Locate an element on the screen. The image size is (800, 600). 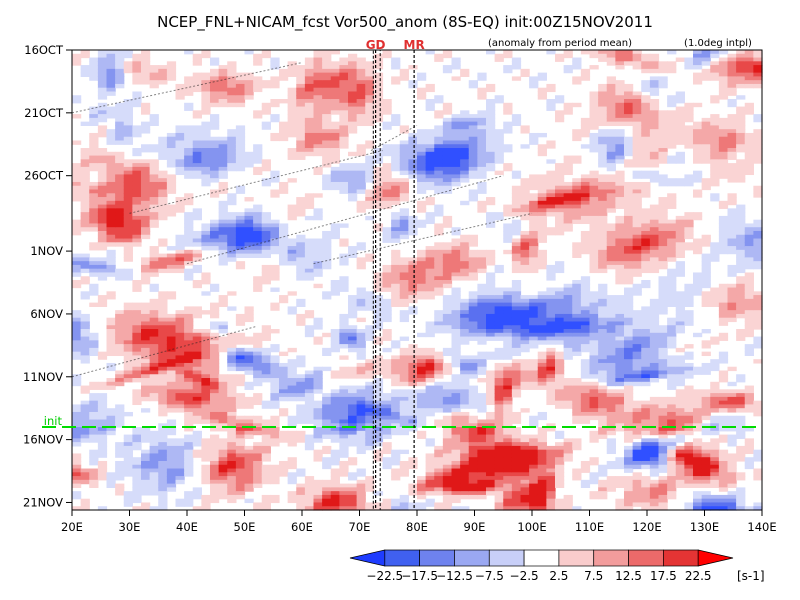
subtitle-left: (anomaly from period mean) is located at coordinates (560, 43).